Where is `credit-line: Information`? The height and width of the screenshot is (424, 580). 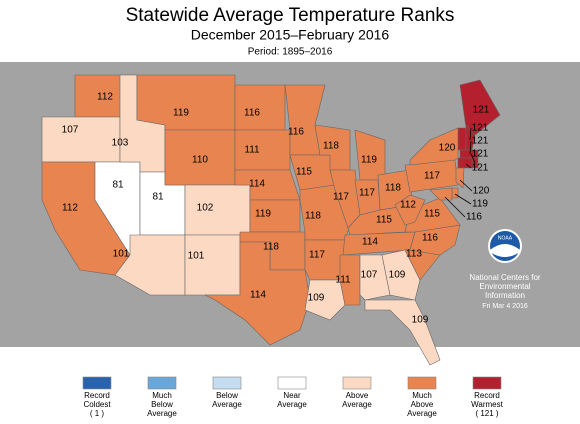 credit-line: Information is located at coordinates (505, 295).